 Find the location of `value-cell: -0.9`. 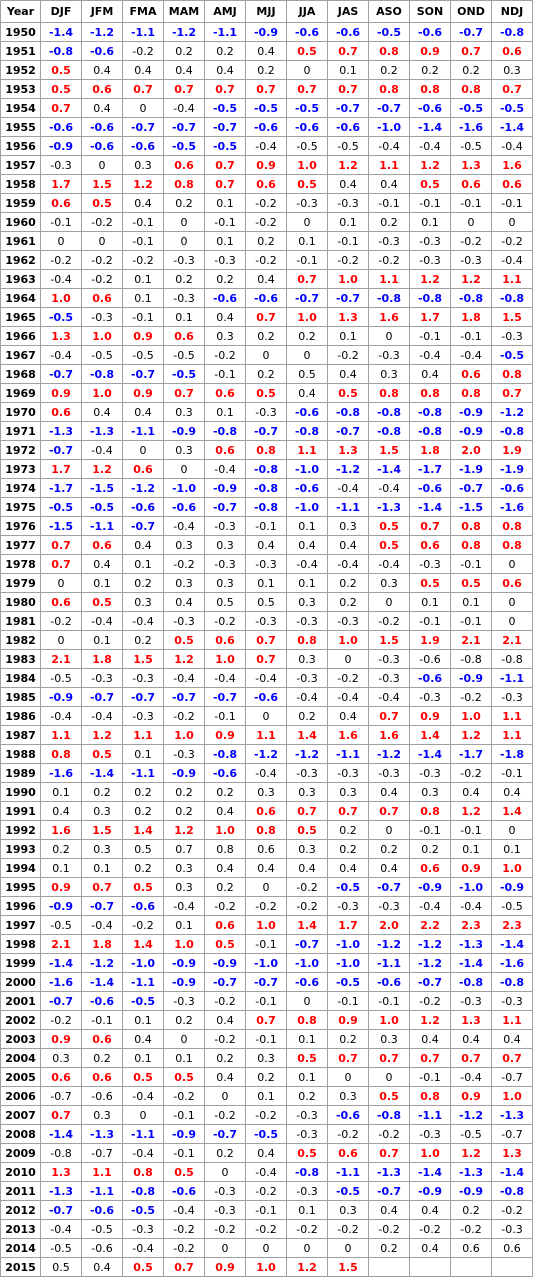

value-cell: -0.9 is located at coordinates (184, 431).